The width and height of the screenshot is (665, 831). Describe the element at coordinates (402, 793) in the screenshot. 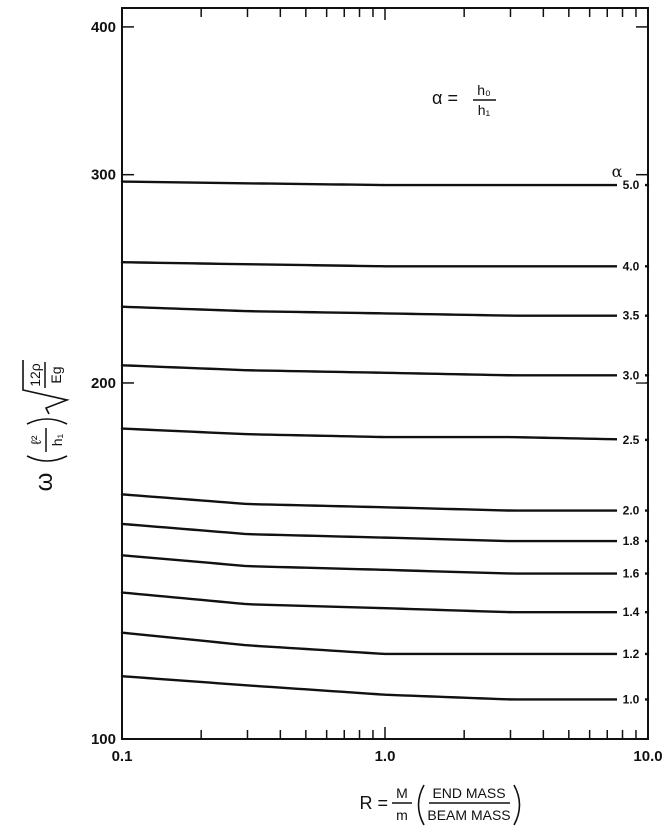

I see `x-axis-label-fraction-numerator: M` at that location.